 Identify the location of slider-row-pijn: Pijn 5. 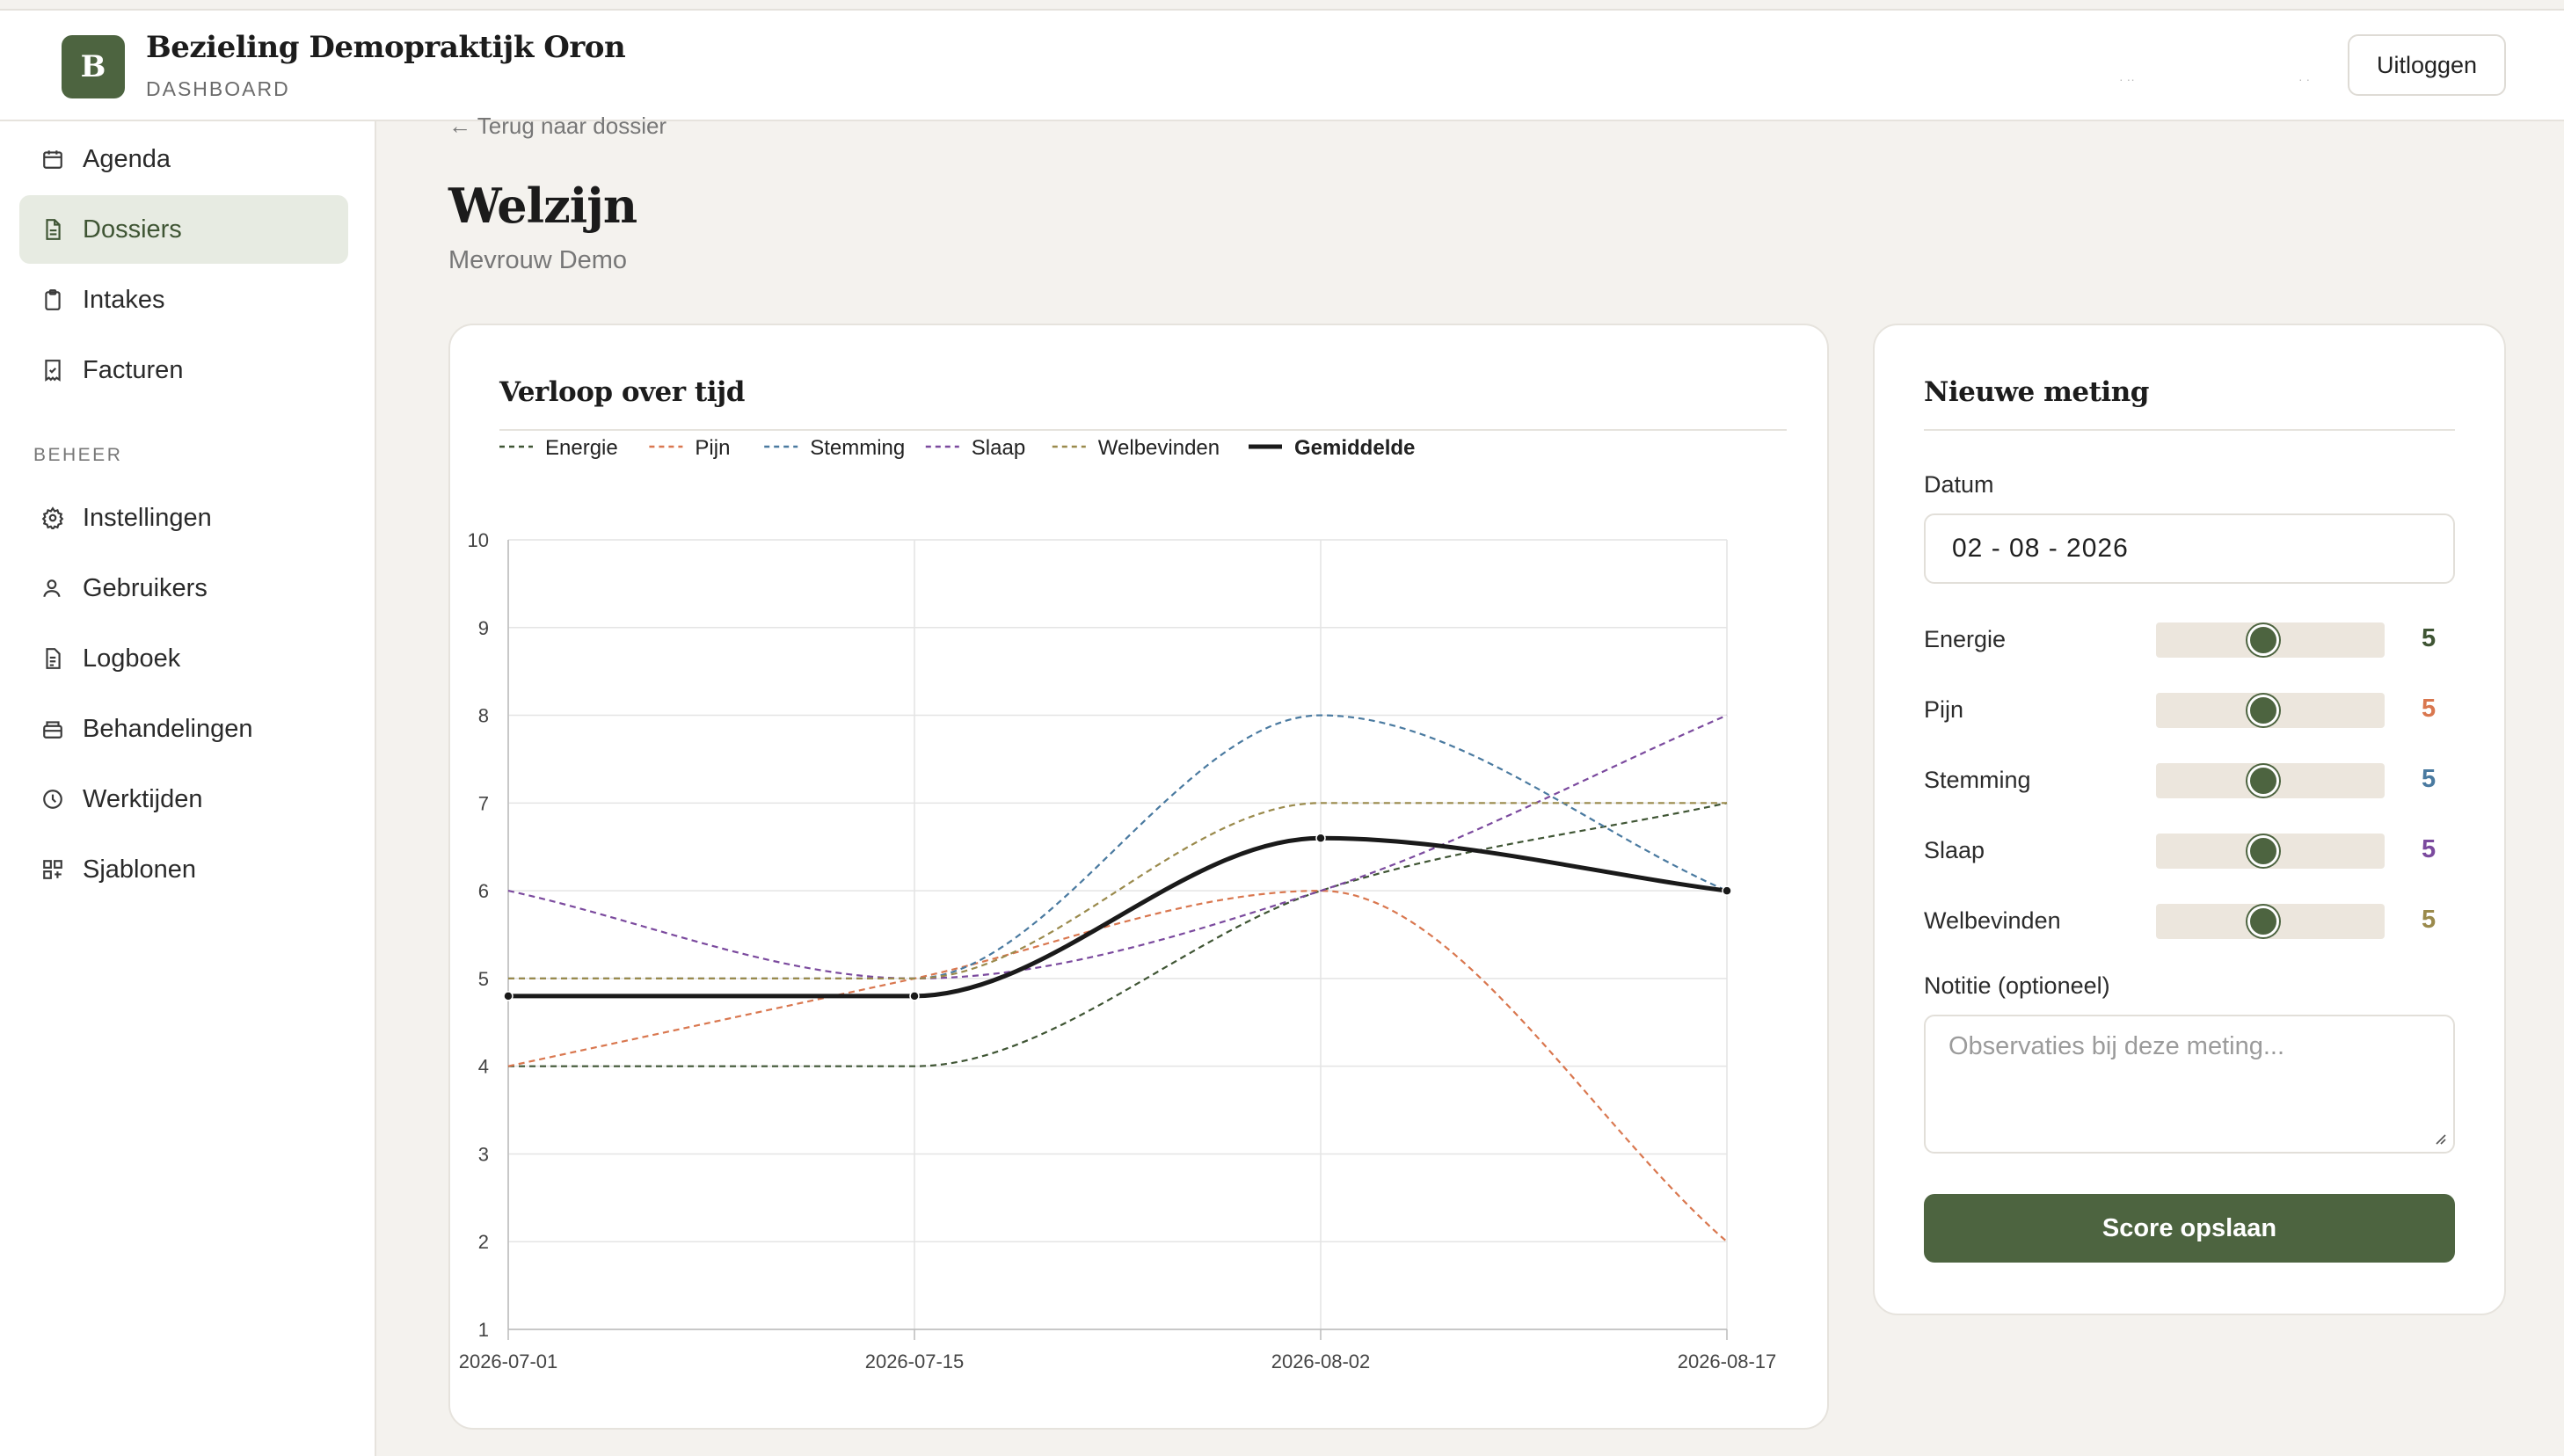
(2189, 710).